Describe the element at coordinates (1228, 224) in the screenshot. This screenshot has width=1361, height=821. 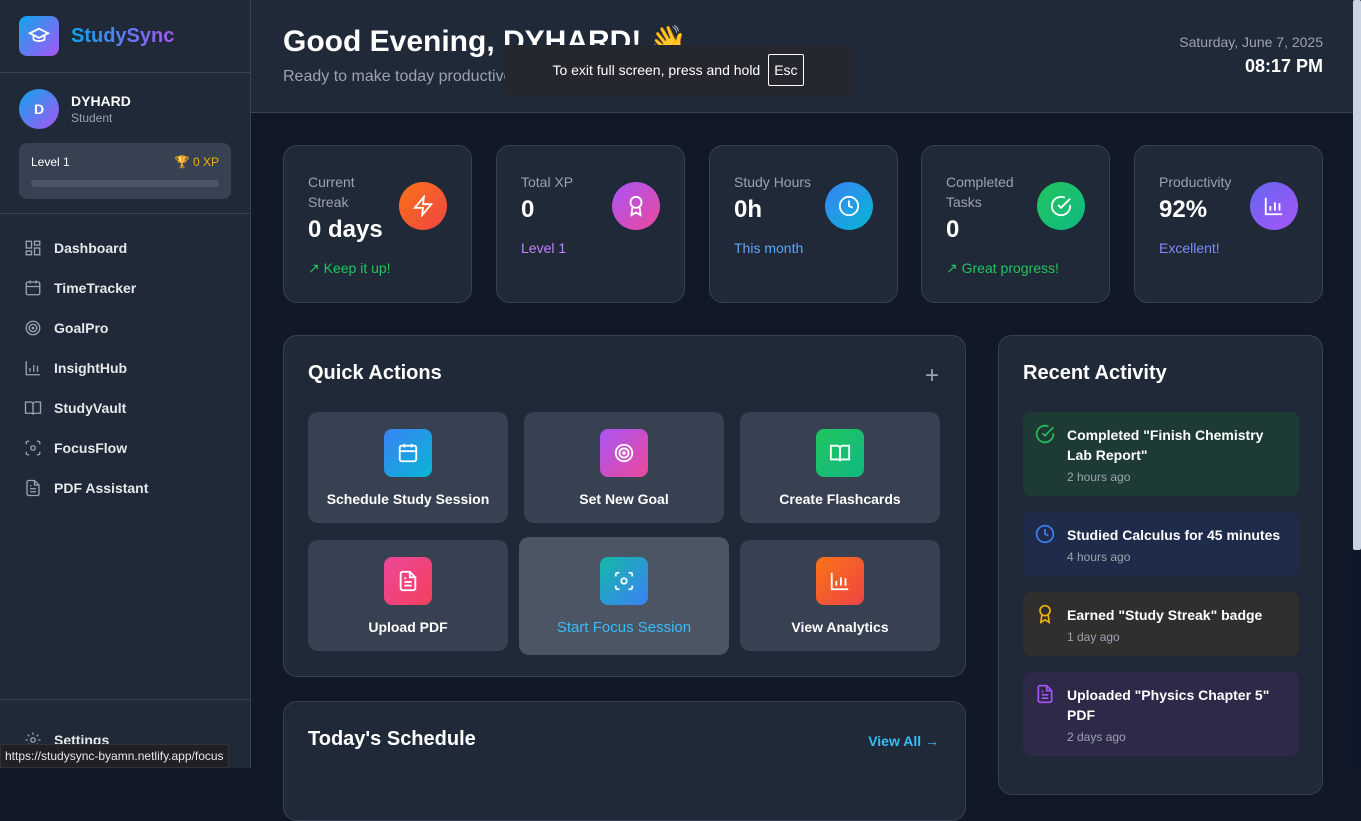
I see `stat-card: Productivity 92% Excellent!` at that location.